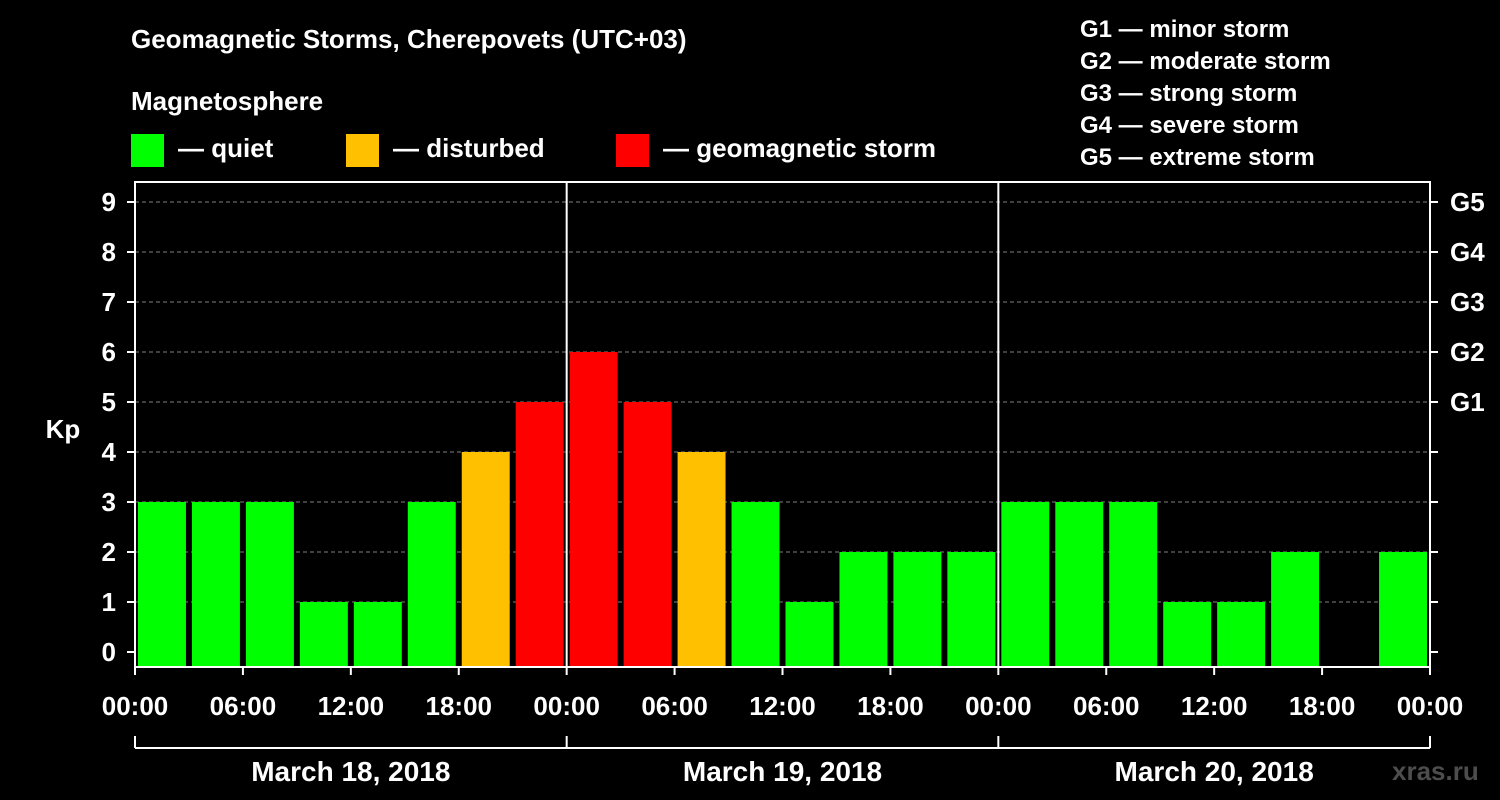 The height and width of the screenshot is (800, 1500). What do you see at coordinates (1467, 402) in the screenshot?
I see `right-axis-label-0: G1` at bounding box center [1467, 402].